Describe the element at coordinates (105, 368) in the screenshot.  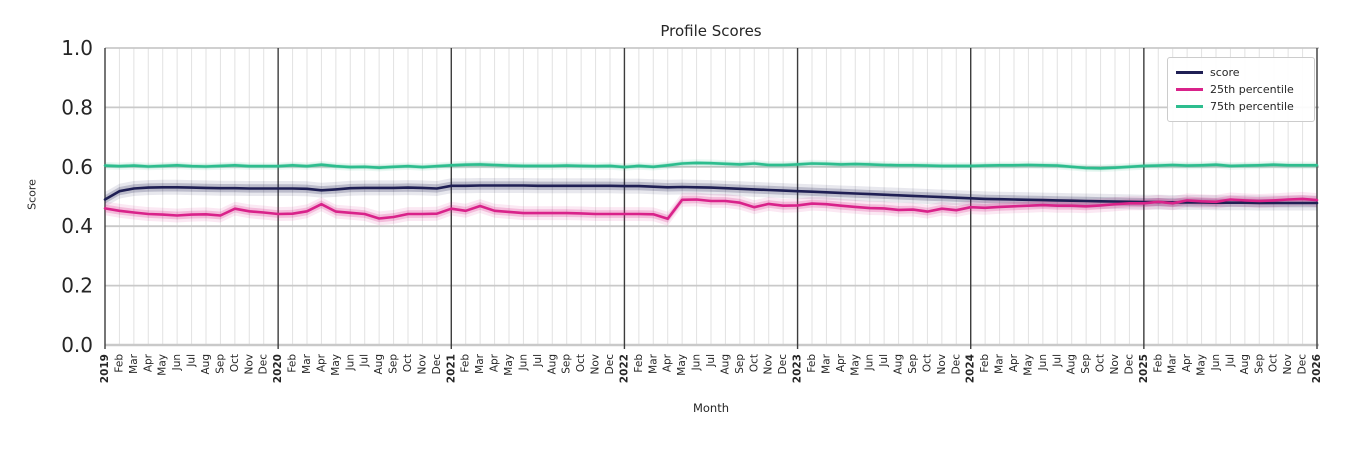
I see `x-tick-label: 2019` at that location.